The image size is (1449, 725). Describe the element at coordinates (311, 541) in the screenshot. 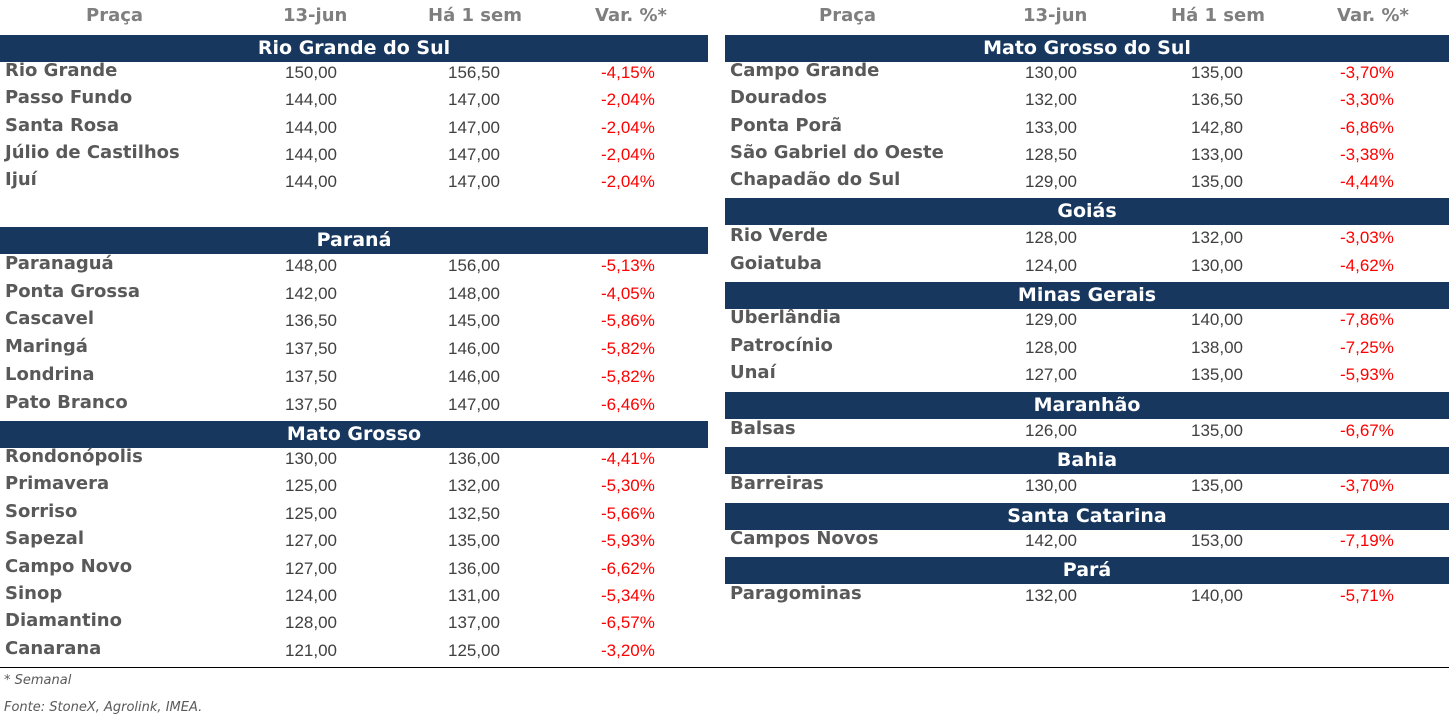

I see `price-current: 127,00` at that location.